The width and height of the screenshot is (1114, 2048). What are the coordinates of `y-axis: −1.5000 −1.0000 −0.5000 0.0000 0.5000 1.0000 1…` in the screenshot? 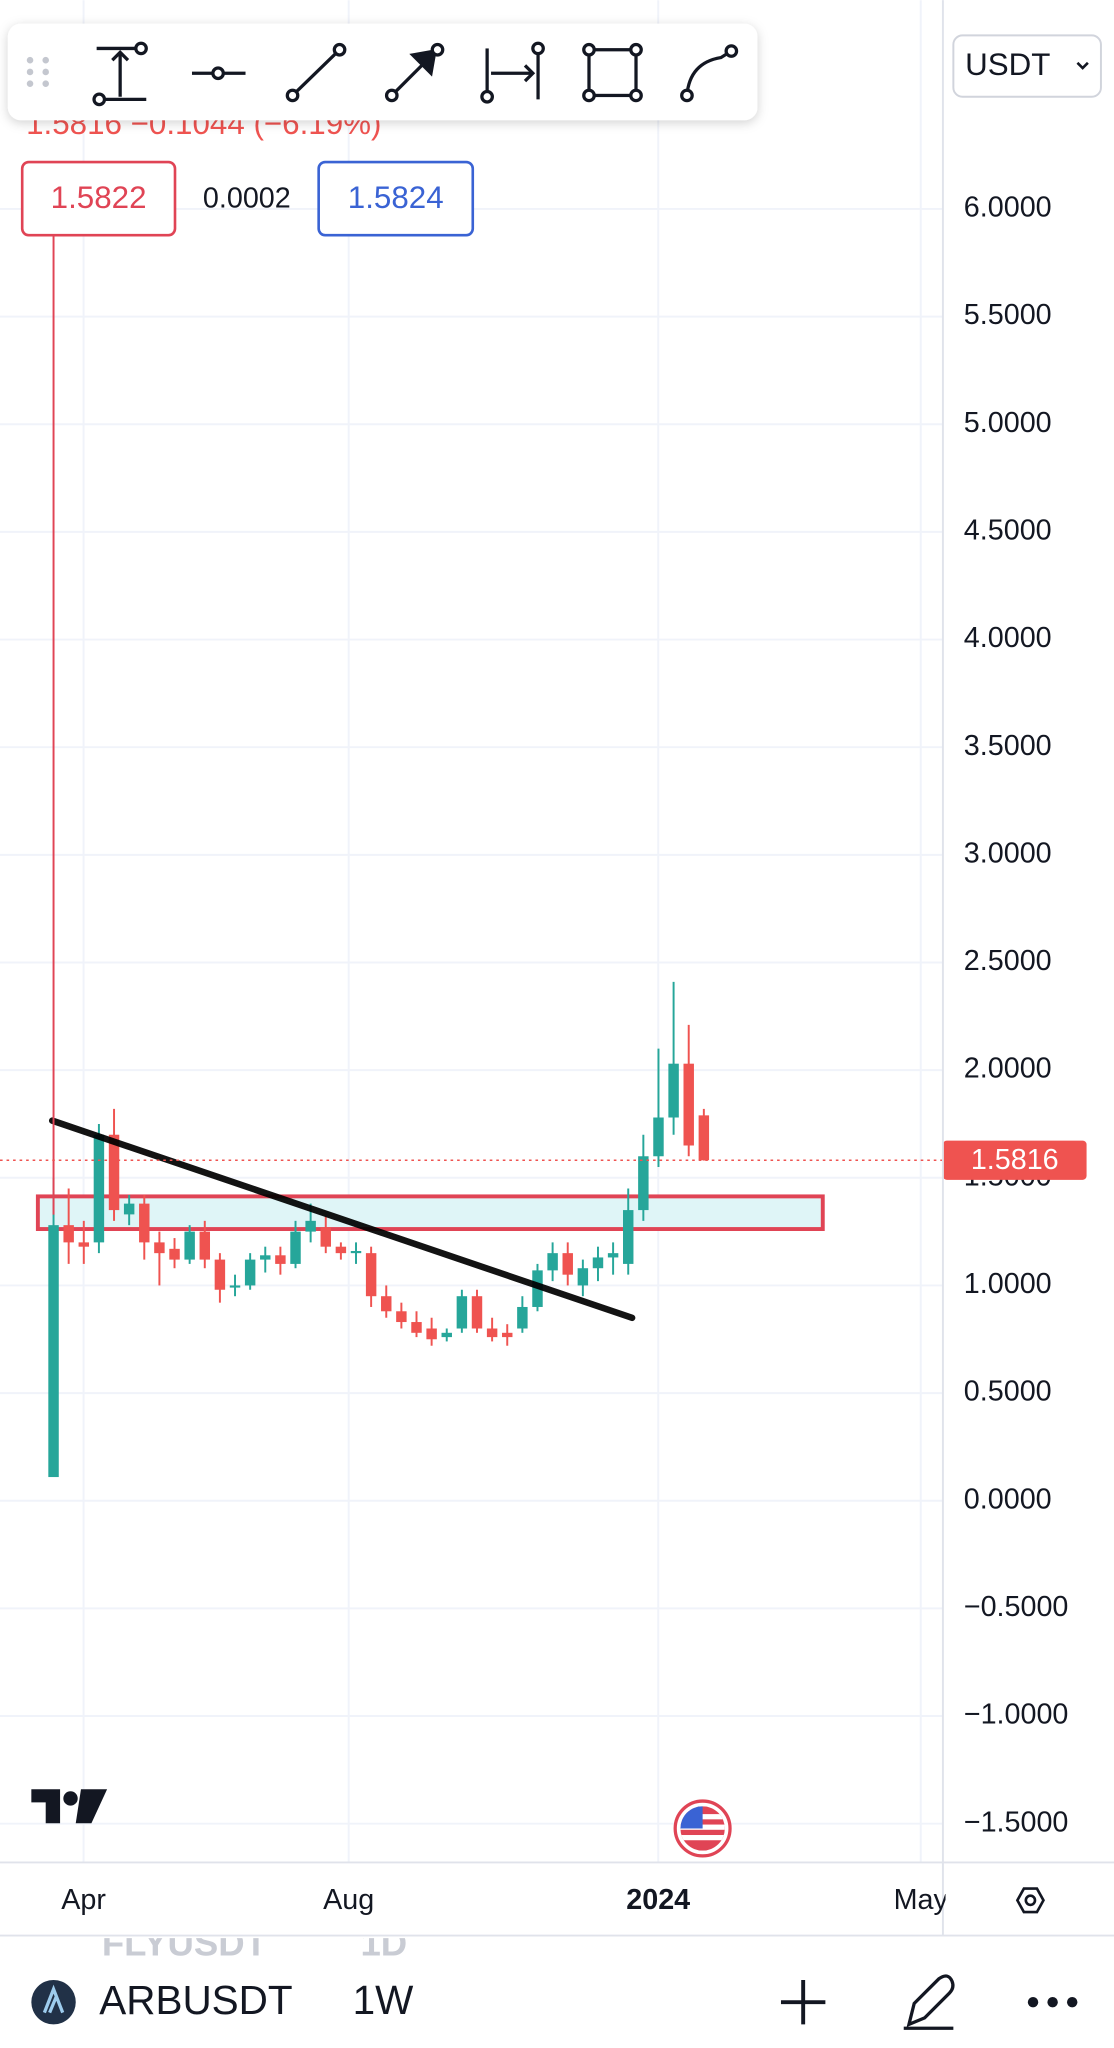 It's located at (1016, 1015).